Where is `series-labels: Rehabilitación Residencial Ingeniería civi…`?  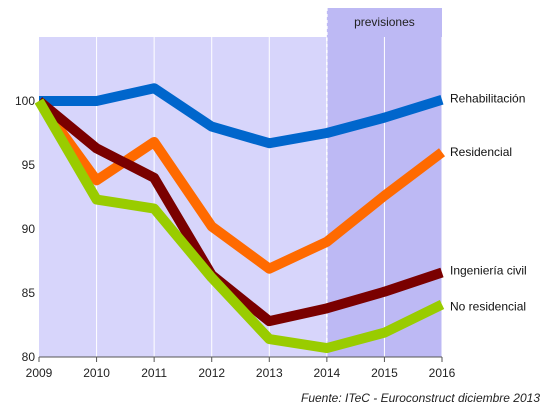 series-labels: Rehabilitación Residencial Ingeniería civi… is located at coordinates (488, 203).